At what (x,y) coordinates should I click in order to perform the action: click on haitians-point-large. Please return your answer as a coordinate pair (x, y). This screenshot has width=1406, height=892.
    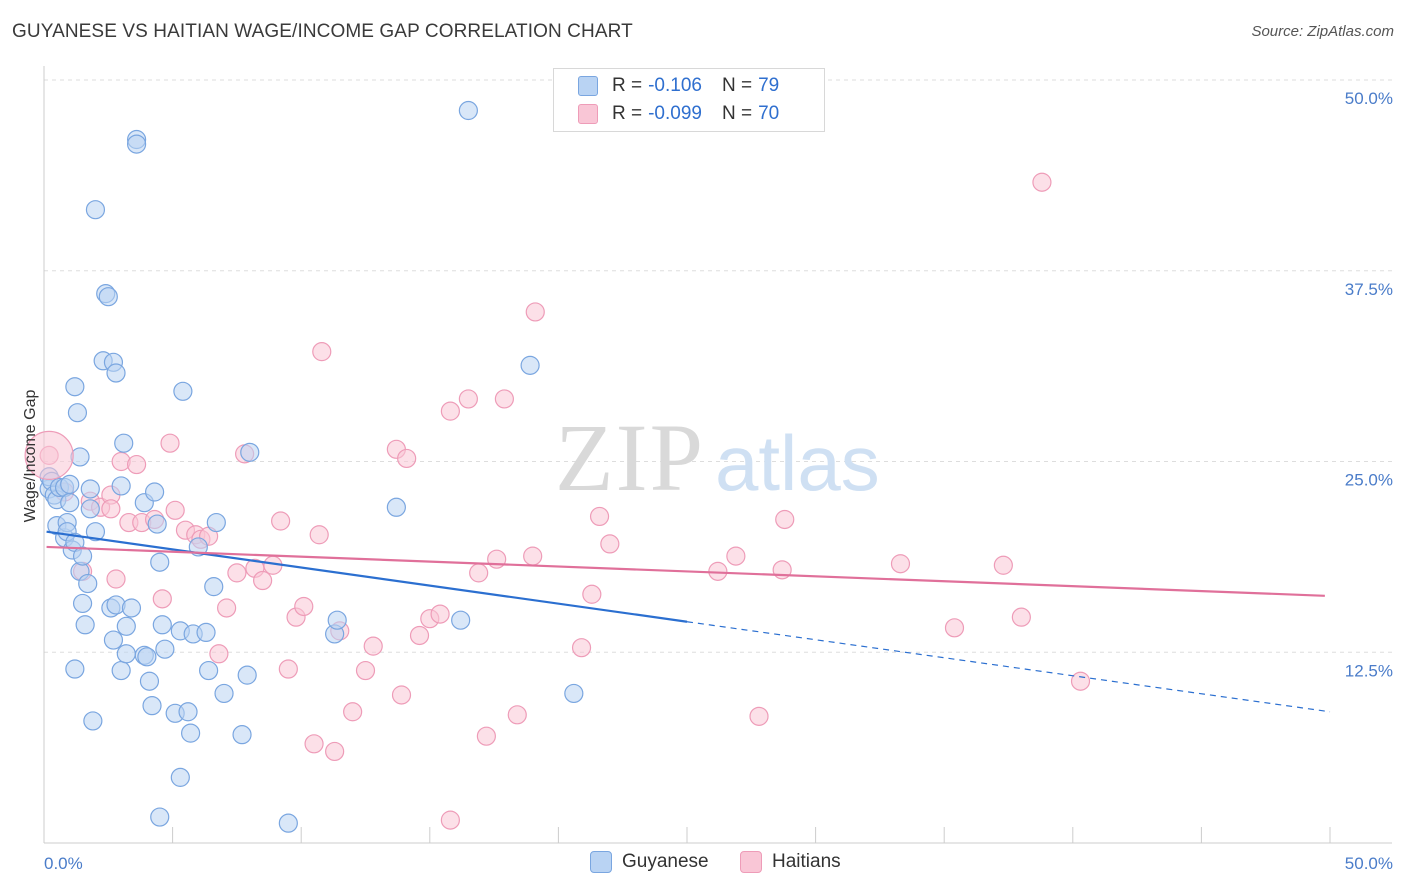
    Looking at the image, I should click on (49, 455).